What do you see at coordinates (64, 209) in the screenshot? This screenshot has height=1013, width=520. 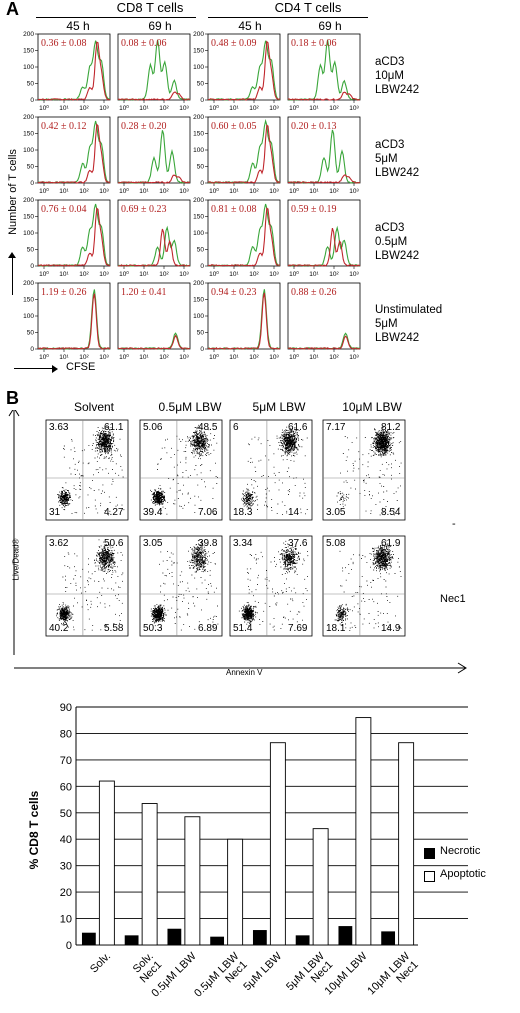 I see `histogram-stat-label: 0.76 ± 0.04` at bounding box center [64, 209].